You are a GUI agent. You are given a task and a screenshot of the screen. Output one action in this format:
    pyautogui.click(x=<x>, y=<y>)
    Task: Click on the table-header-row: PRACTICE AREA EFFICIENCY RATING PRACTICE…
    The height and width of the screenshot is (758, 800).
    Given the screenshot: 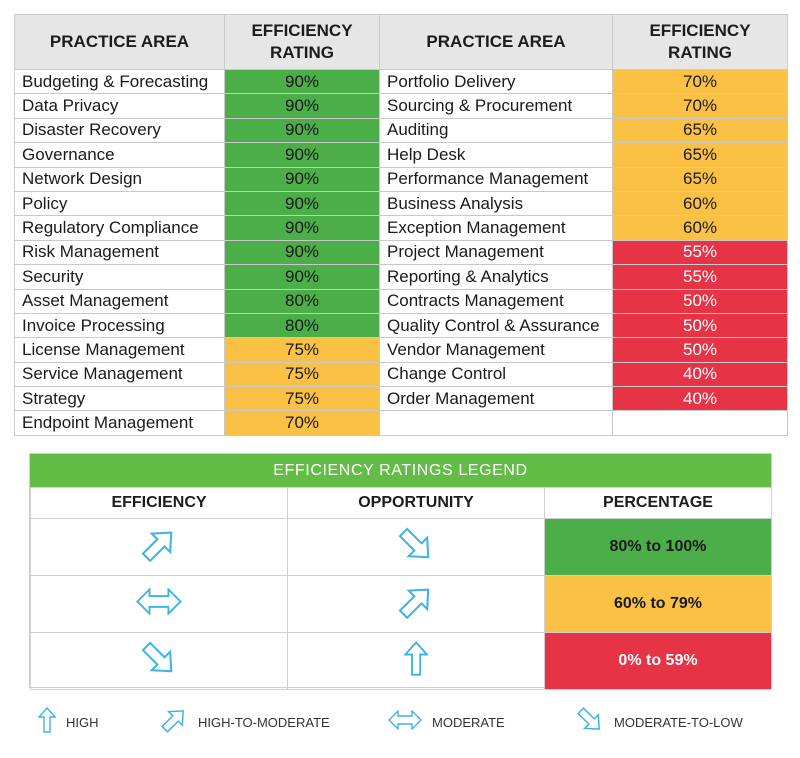 What is the action you would take?
    pyautogui.click(x=401, y=42)
    